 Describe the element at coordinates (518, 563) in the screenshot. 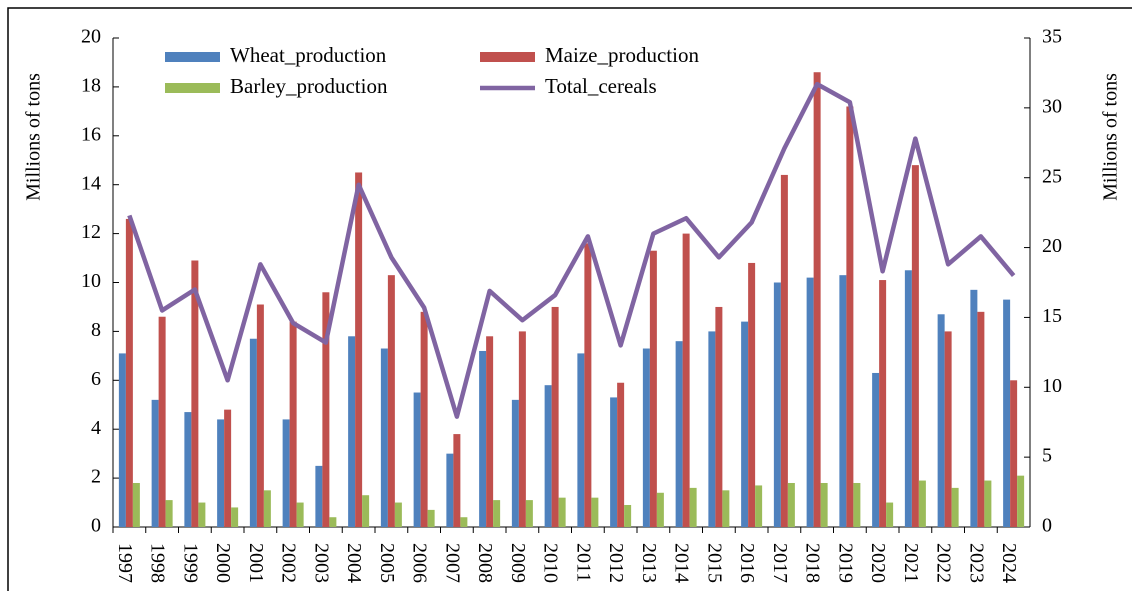

I see `x-tick-label: 2009` at that location.